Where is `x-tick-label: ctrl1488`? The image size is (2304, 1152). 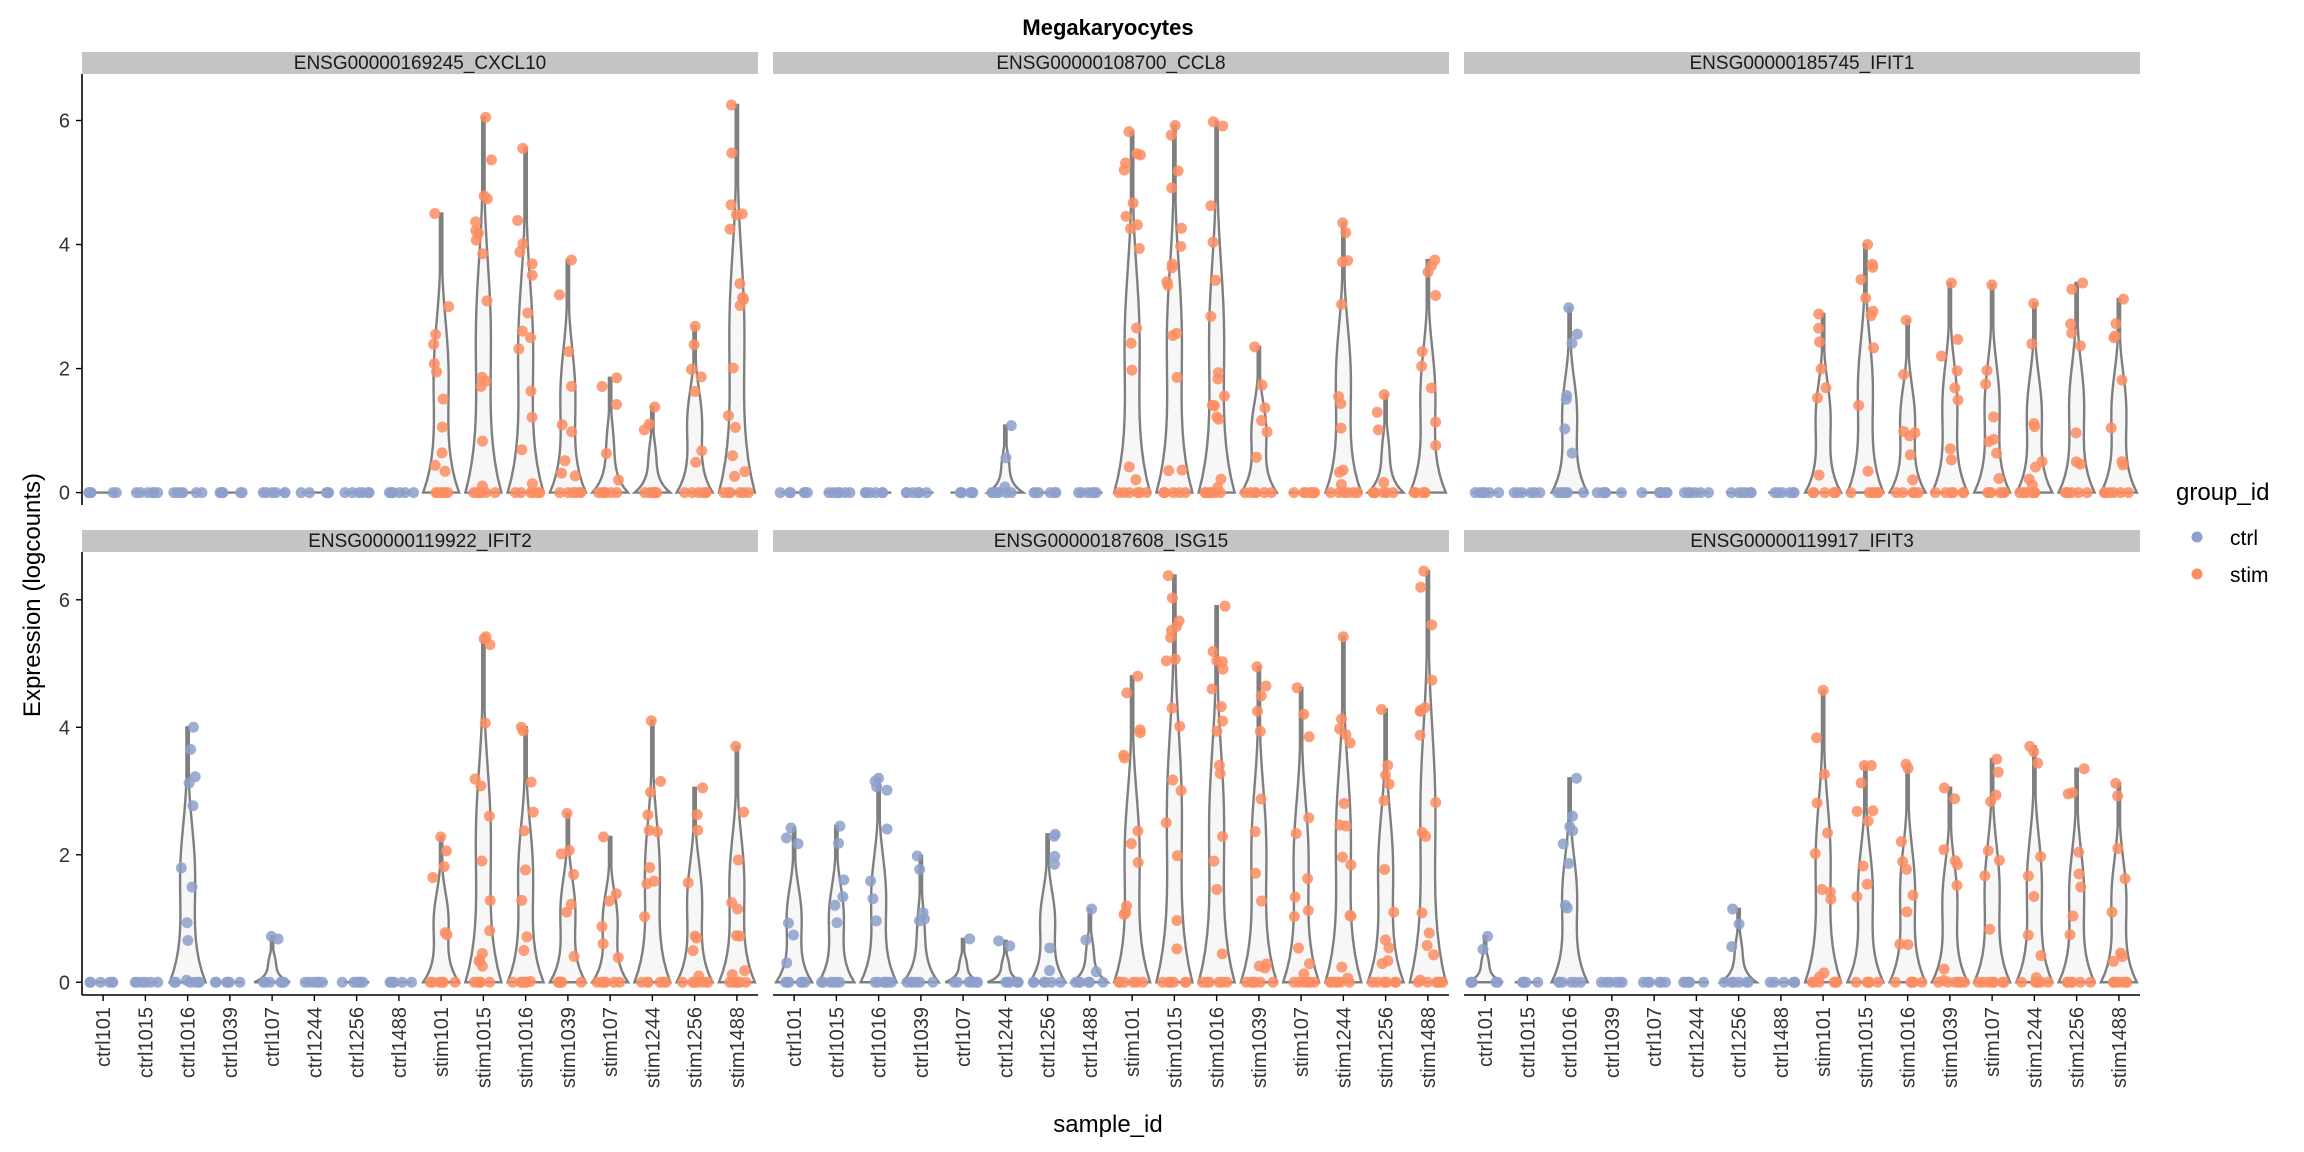
x-tick-label: ctrl1488 is located at coordinates (400, 1042).